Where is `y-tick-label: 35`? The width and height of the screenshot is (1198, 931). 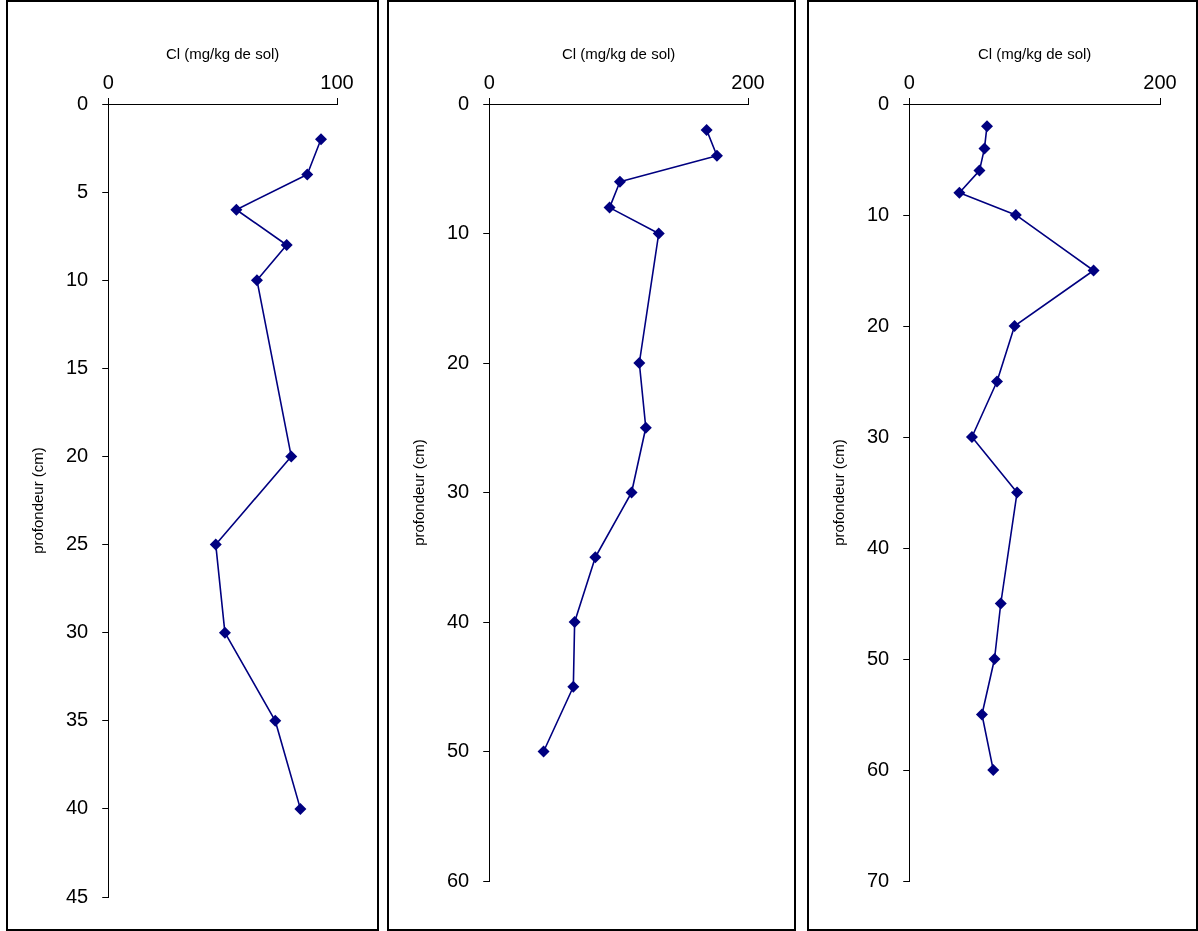
y-tick-label: 35 is located at coordinates (77, 719).